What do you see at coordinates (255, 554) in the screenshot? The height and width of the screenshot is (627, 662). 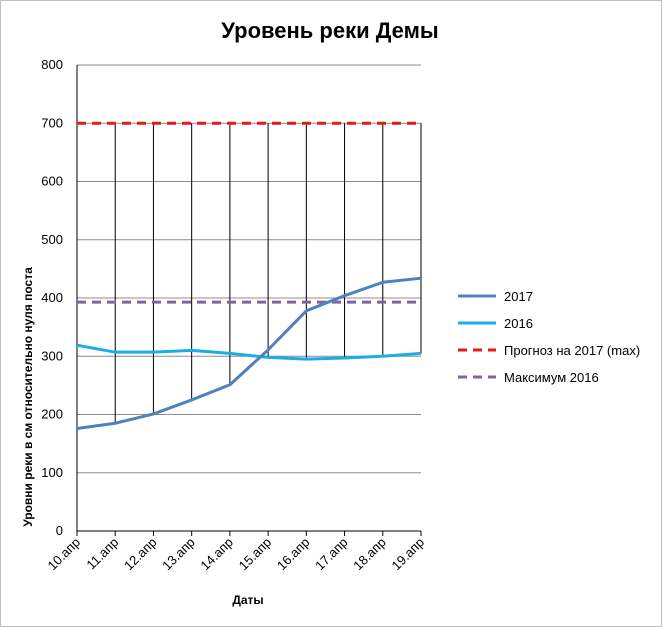 I see `x-tick-label: 15.апр` at bounding box center [255, 554].